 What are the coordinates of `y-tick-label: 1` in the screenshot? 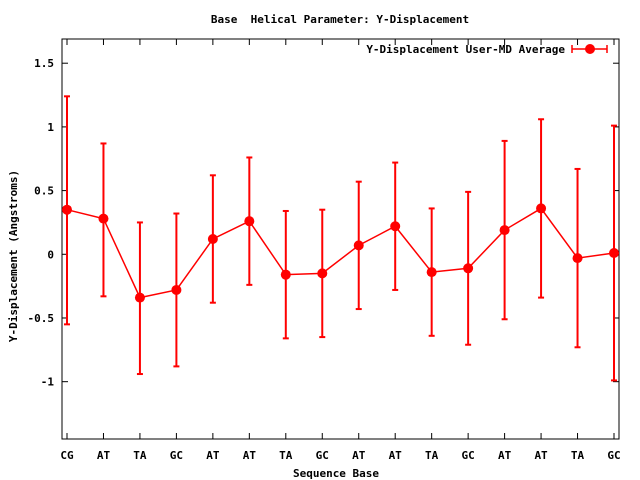 It's located at (50, 127).